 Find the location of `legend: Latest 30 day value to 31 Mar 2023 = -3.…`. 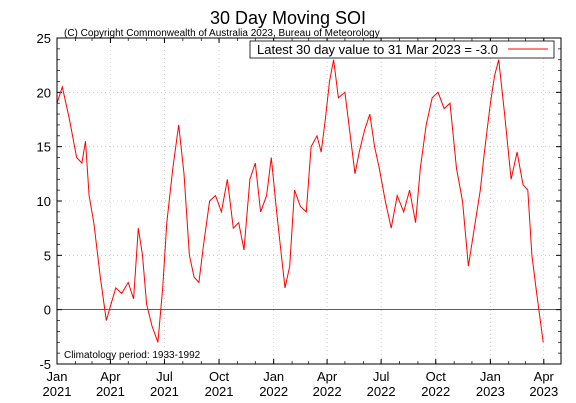

legend: Latest 30 day value to 31 Mar 2023 = -3.… is located at coordinates (402, 49).